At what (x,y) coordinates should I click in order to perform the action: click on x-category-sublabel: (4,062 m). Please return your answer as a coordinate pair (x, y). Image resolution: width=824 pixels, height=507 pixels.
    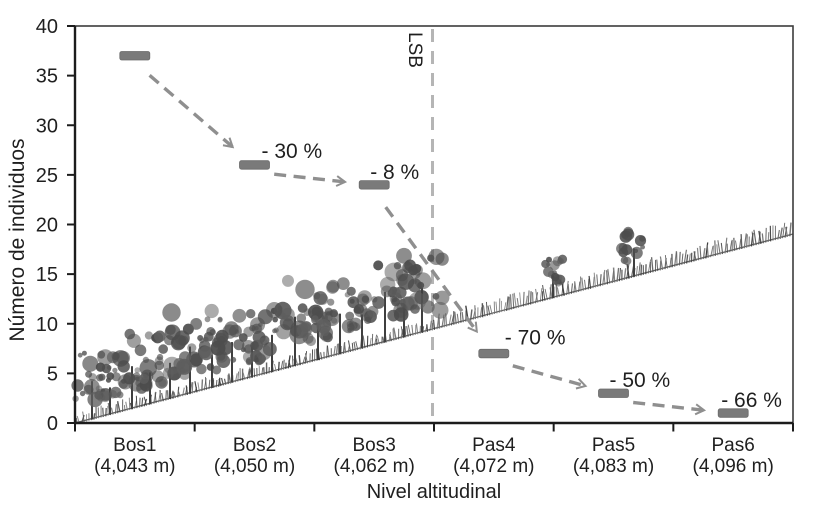
    Looking at the image, I should click on (374, 466).